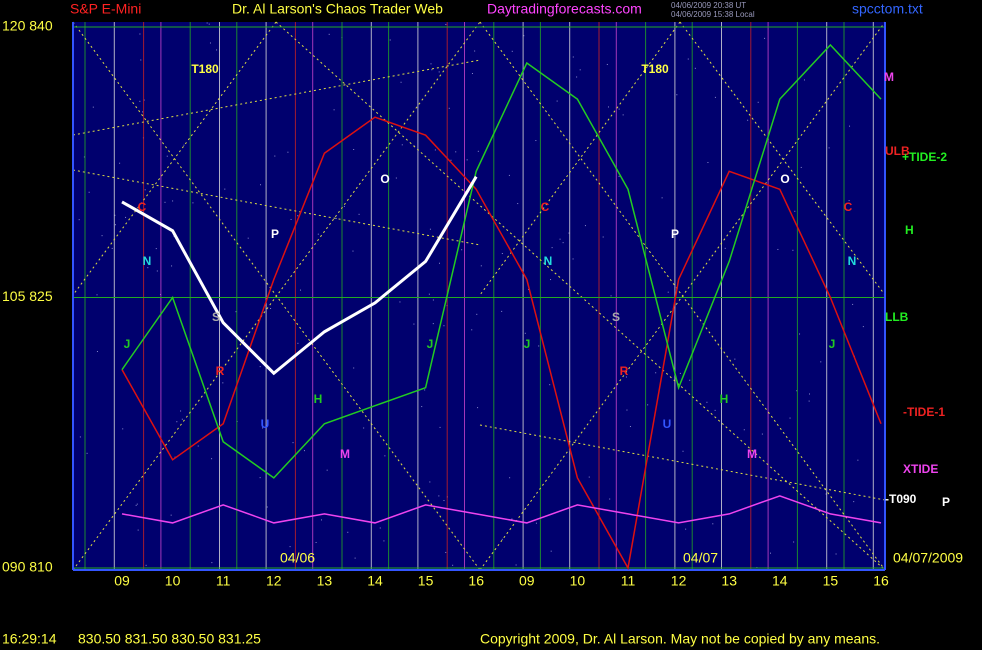 This screenshot has width=982, height=650. I want to click on x-tick-label: 09, so click(527, 581).